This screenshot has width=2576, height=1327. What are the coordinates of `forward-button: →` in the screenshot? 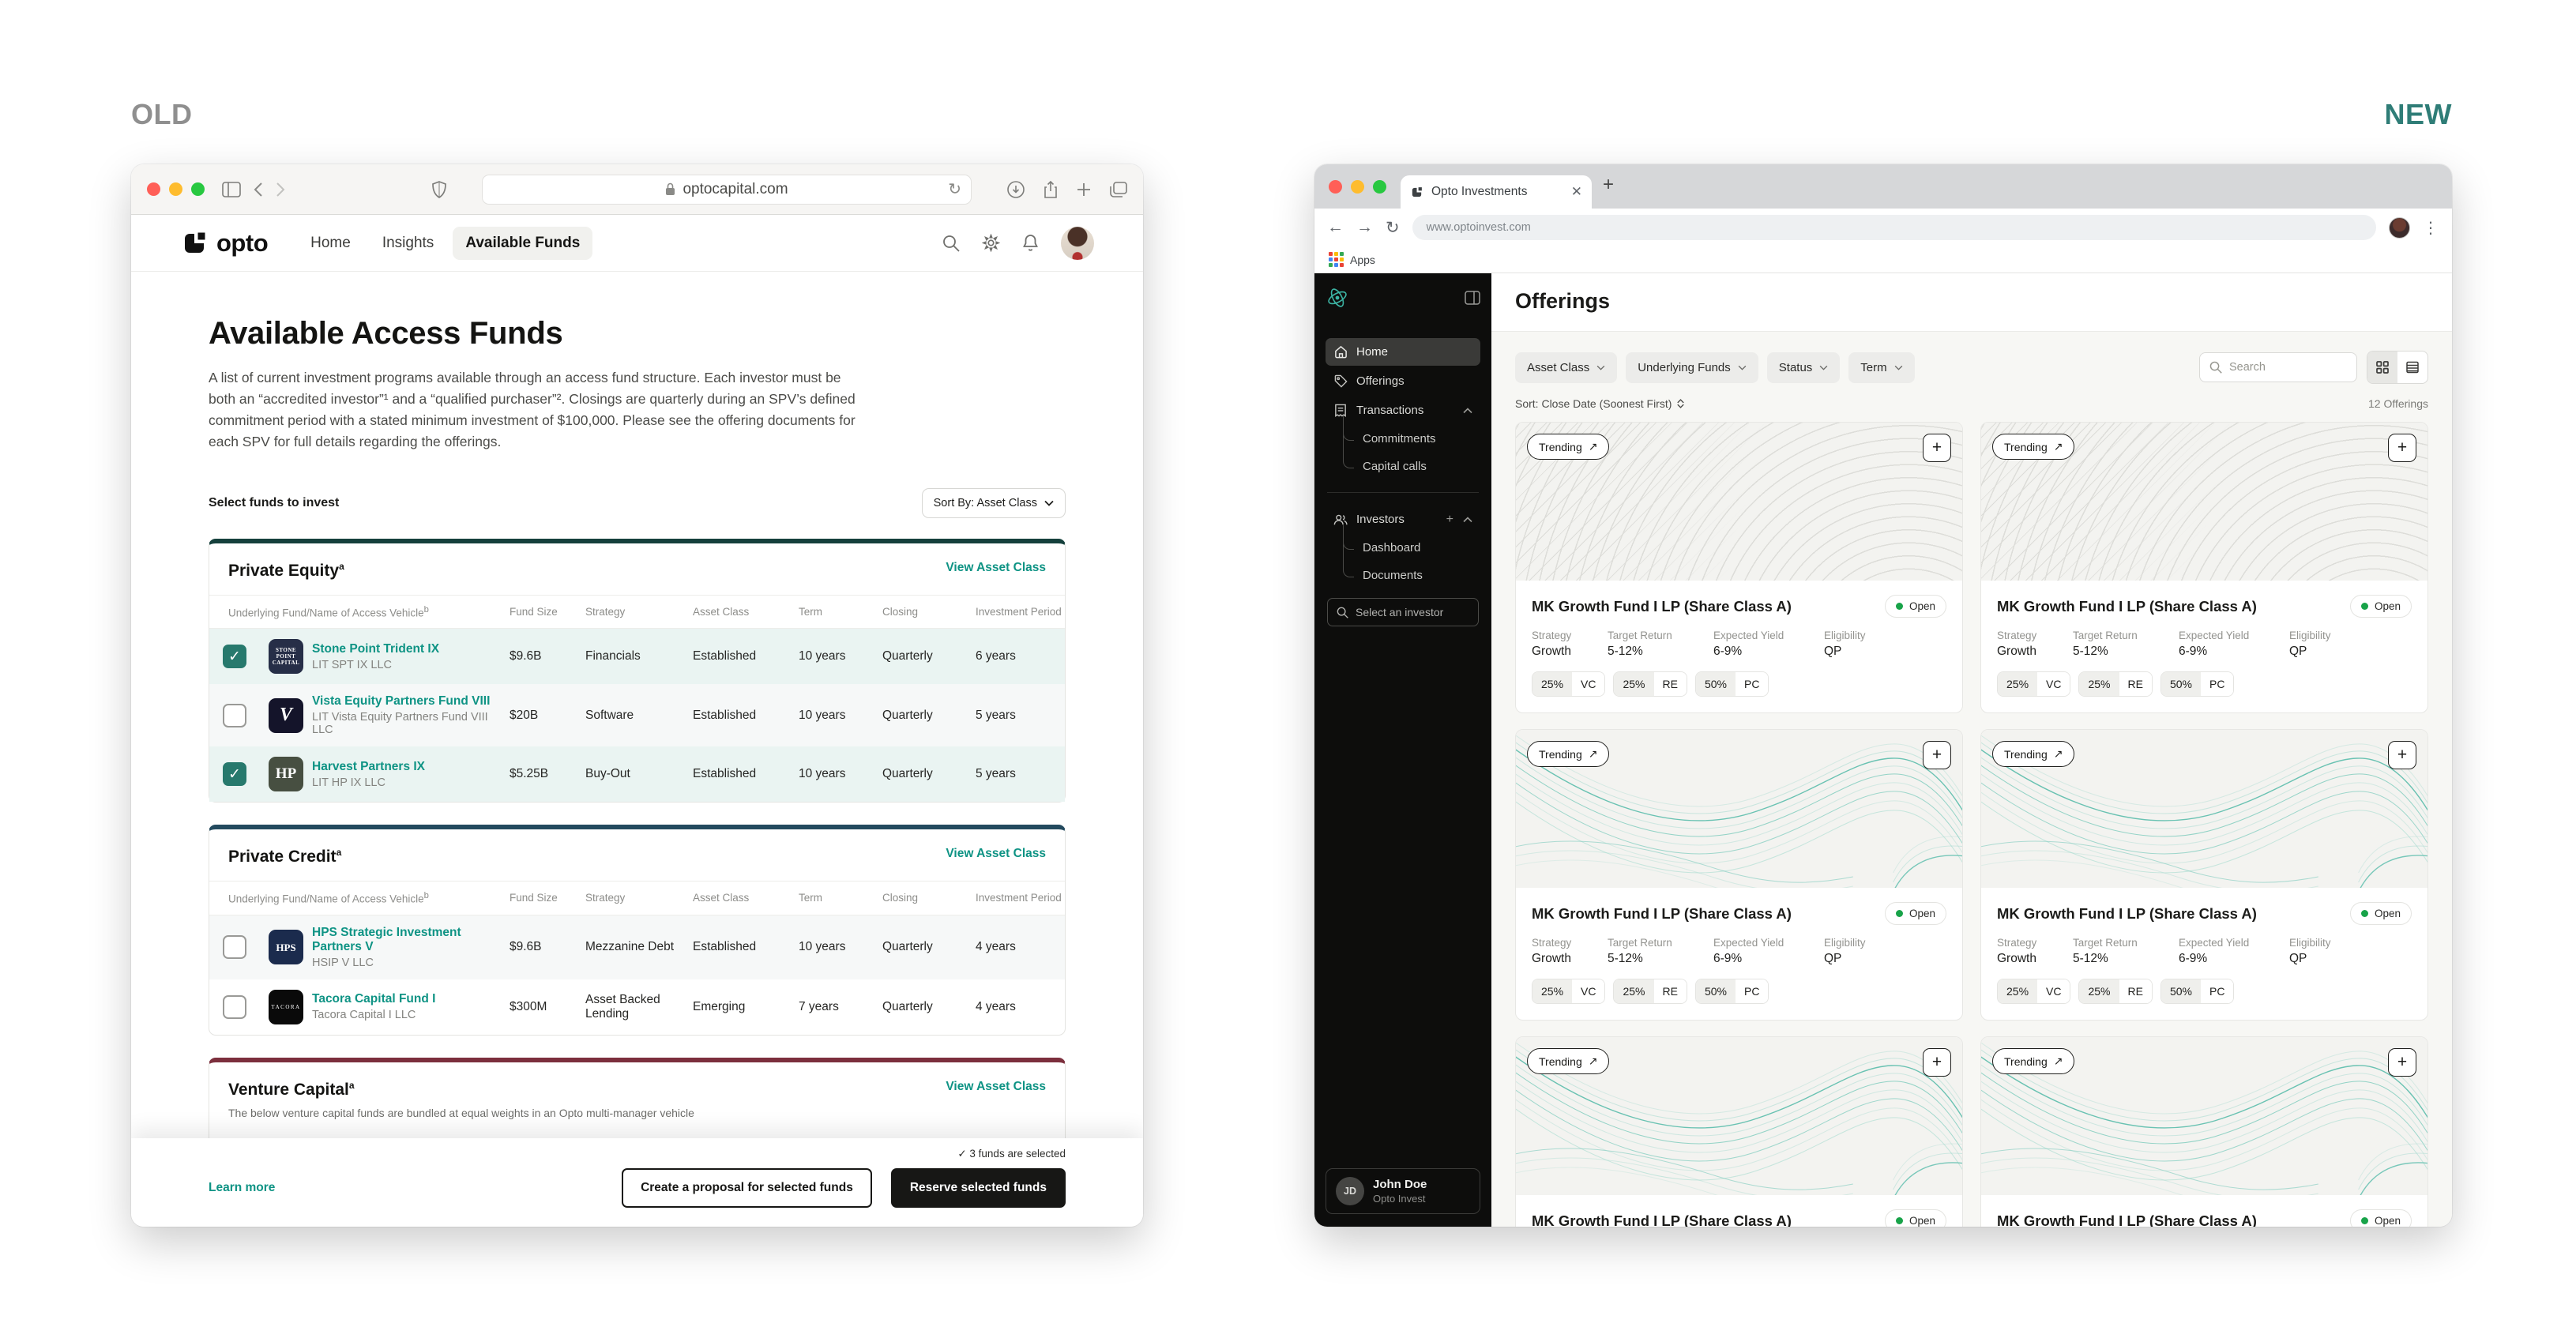 It's located at (1365, 226).